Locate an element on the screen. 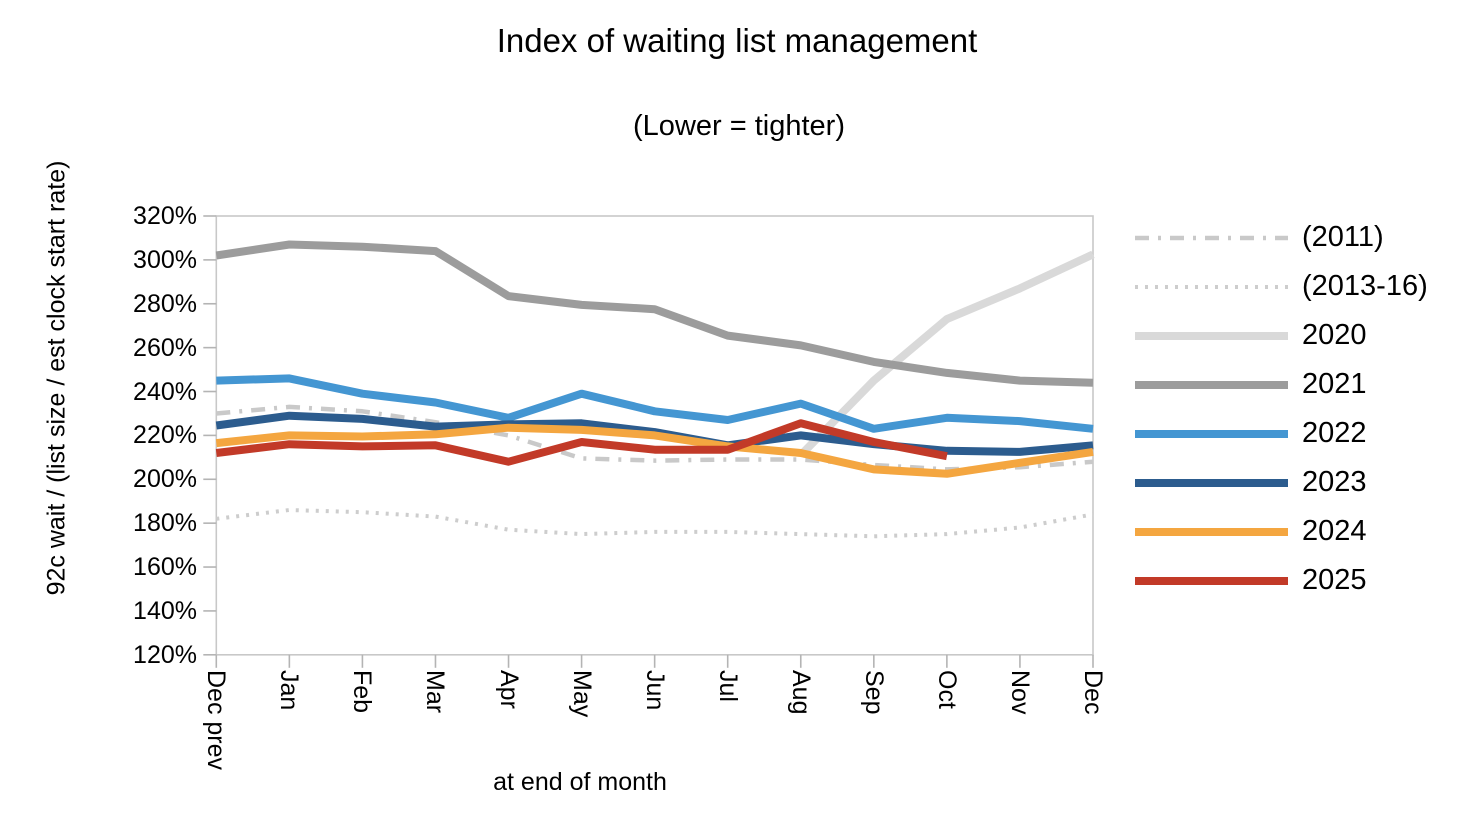  y-tick-label: 220% is located at coordinates (165, 435).